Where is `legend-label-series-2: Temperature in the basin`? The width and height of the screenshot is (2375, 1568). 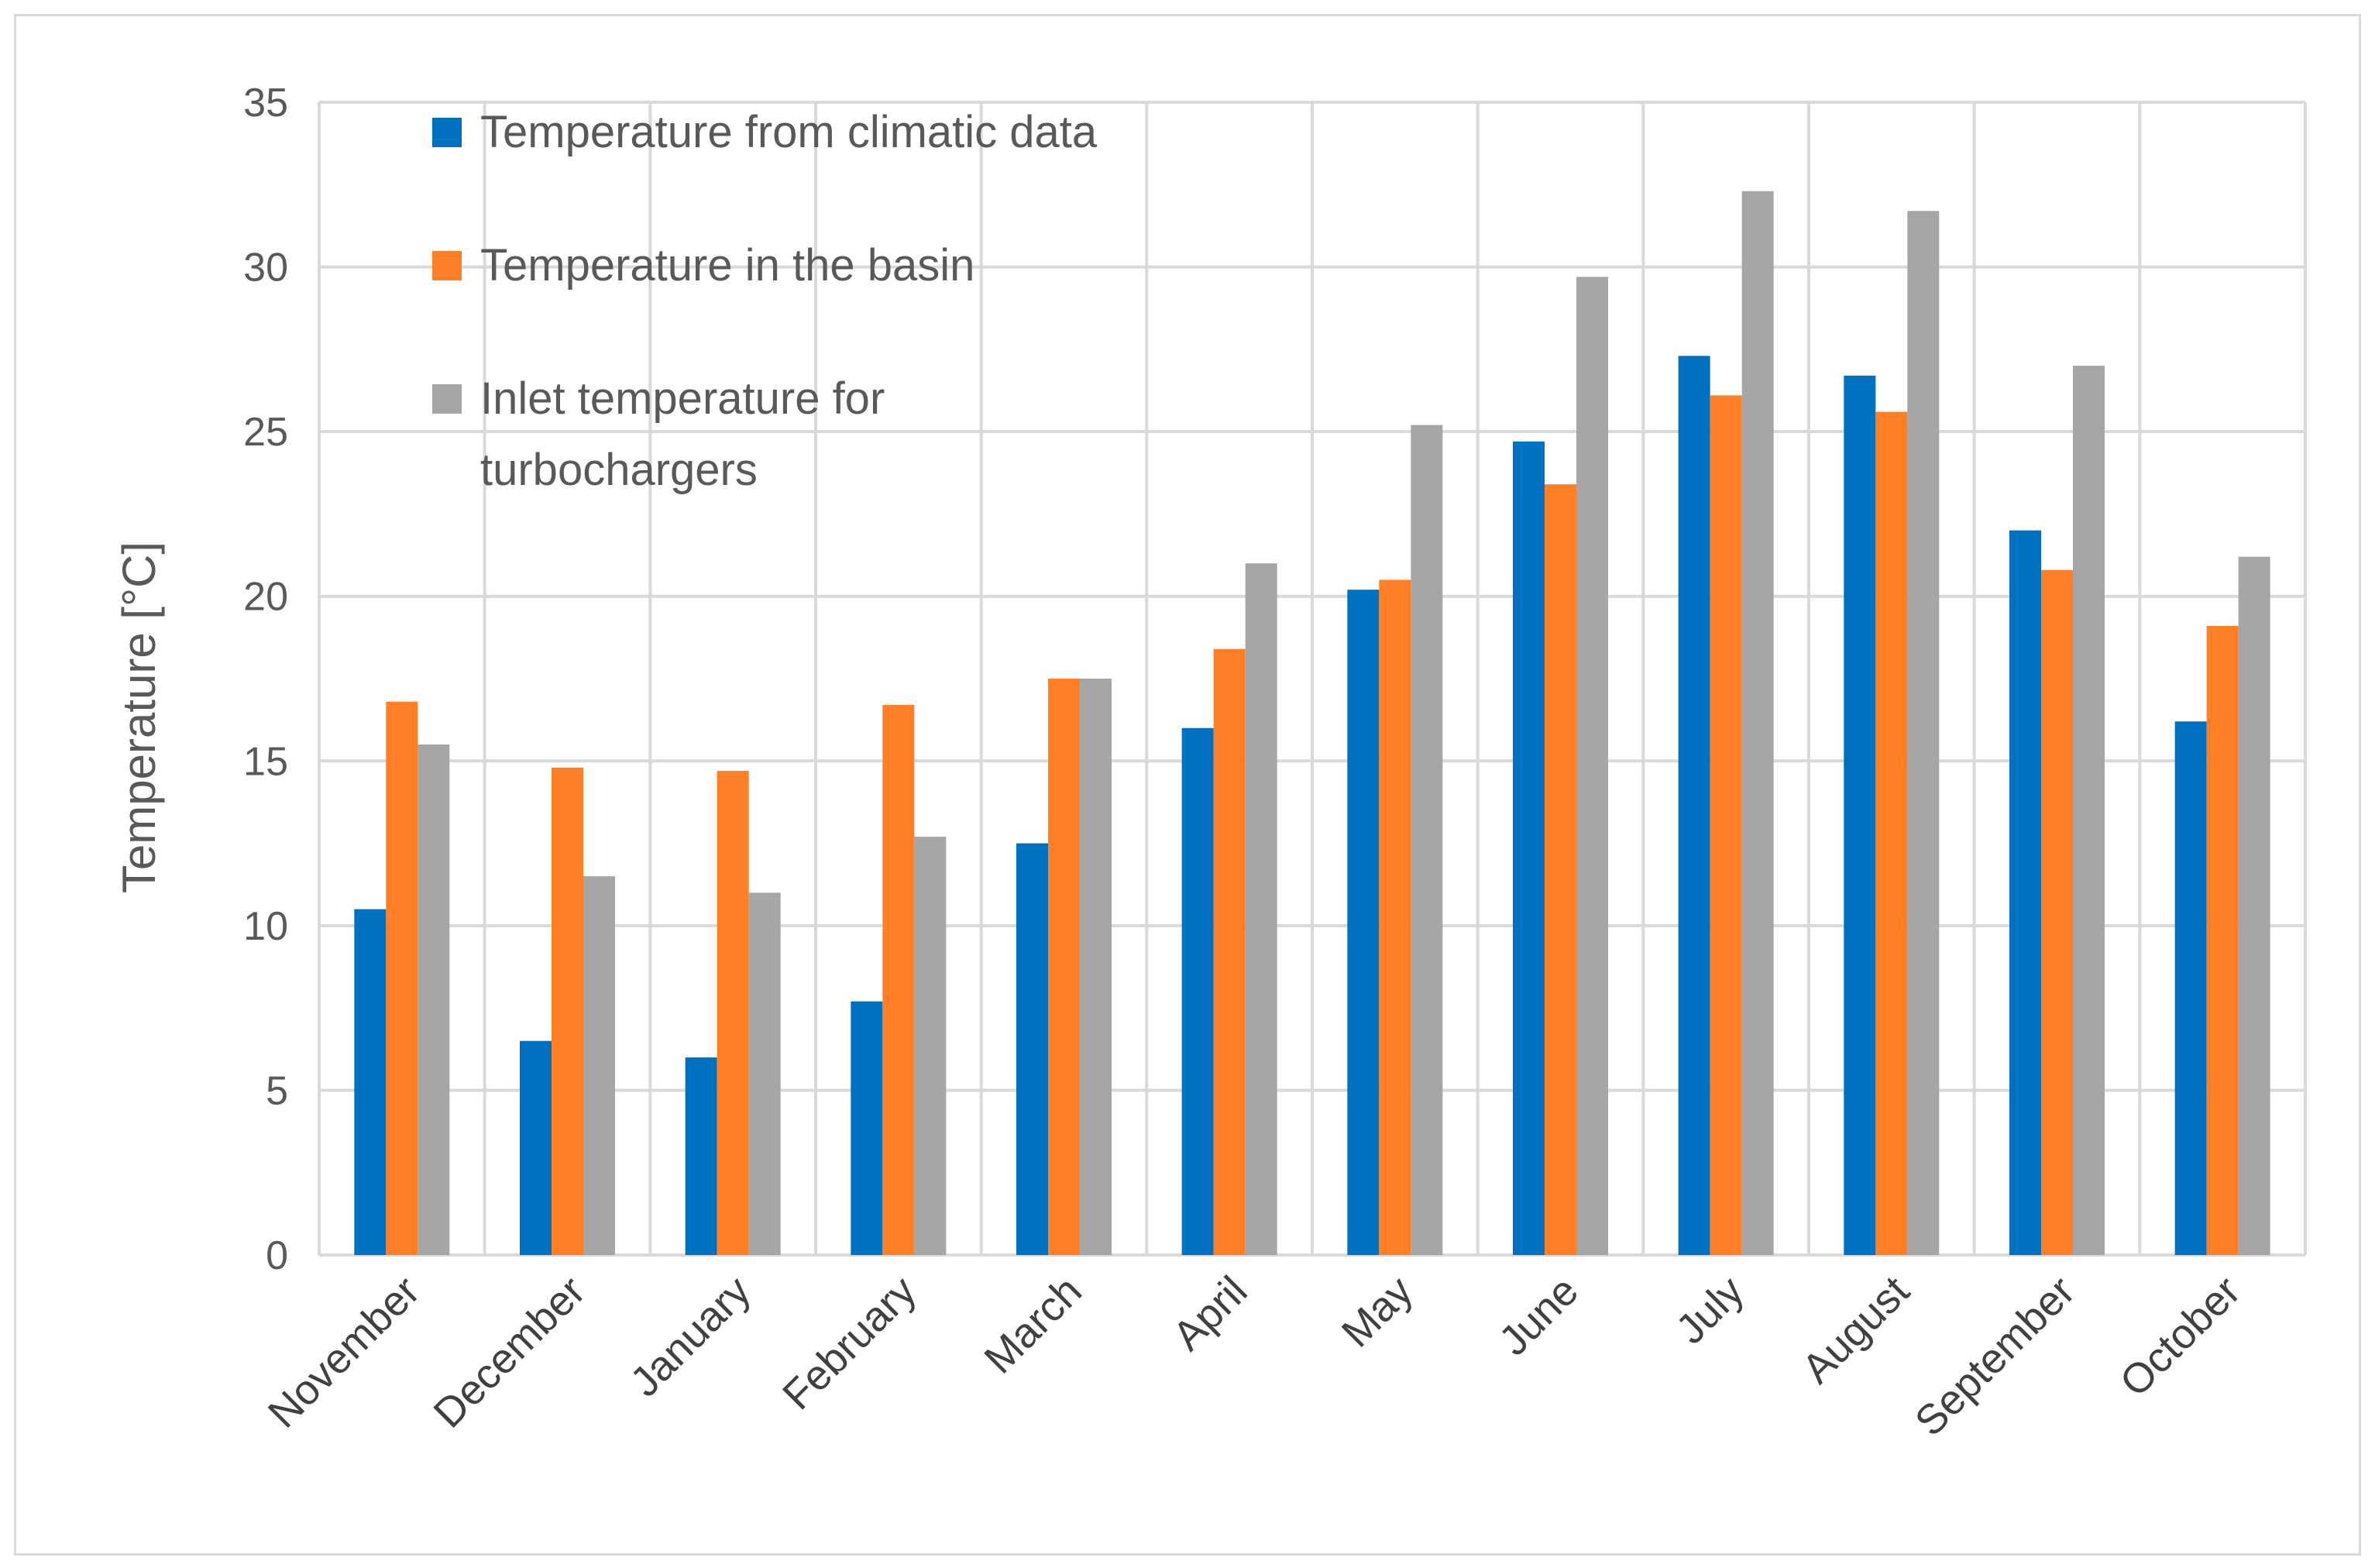
legend-label-series-2: Temperature in the basin is located at coordinates (727, 265).